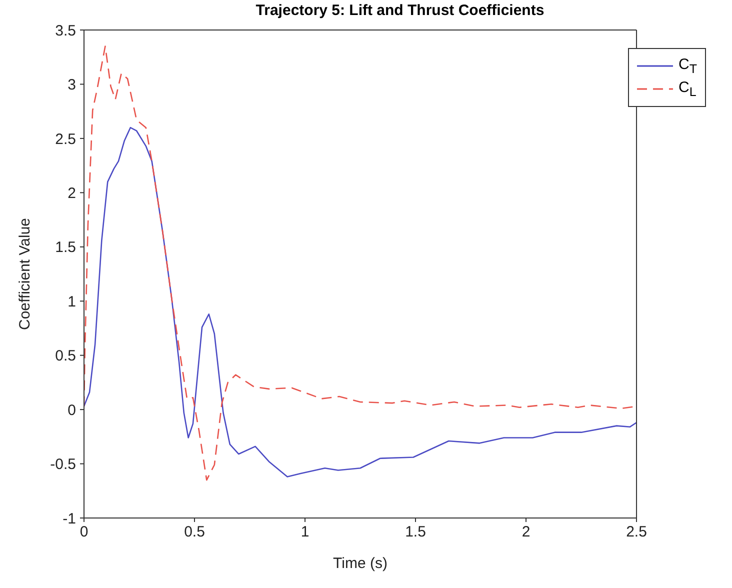  What do you see at coordinates (65, 247) in the screenshot?
I see `y-tick-label: 1.5` at bounding box center [65, 247].